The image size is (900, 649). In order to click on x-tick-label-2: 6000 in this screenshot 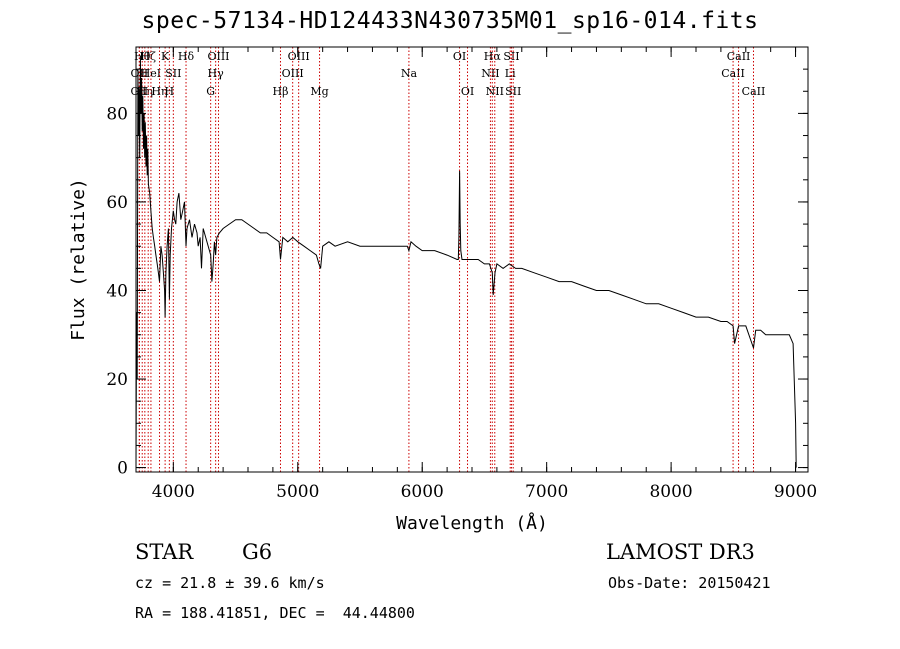, I will do `click(422, 492)`.